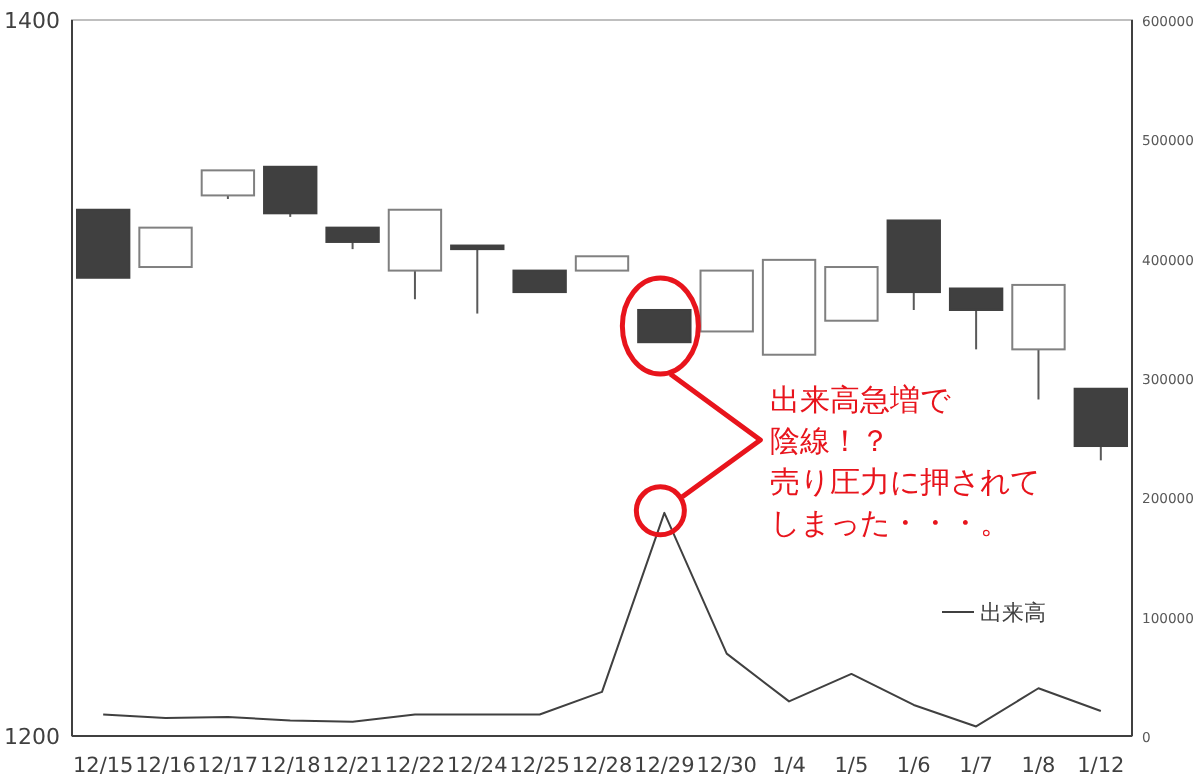  I want to click on annotation: 出来高急増で, so click(861, 400).